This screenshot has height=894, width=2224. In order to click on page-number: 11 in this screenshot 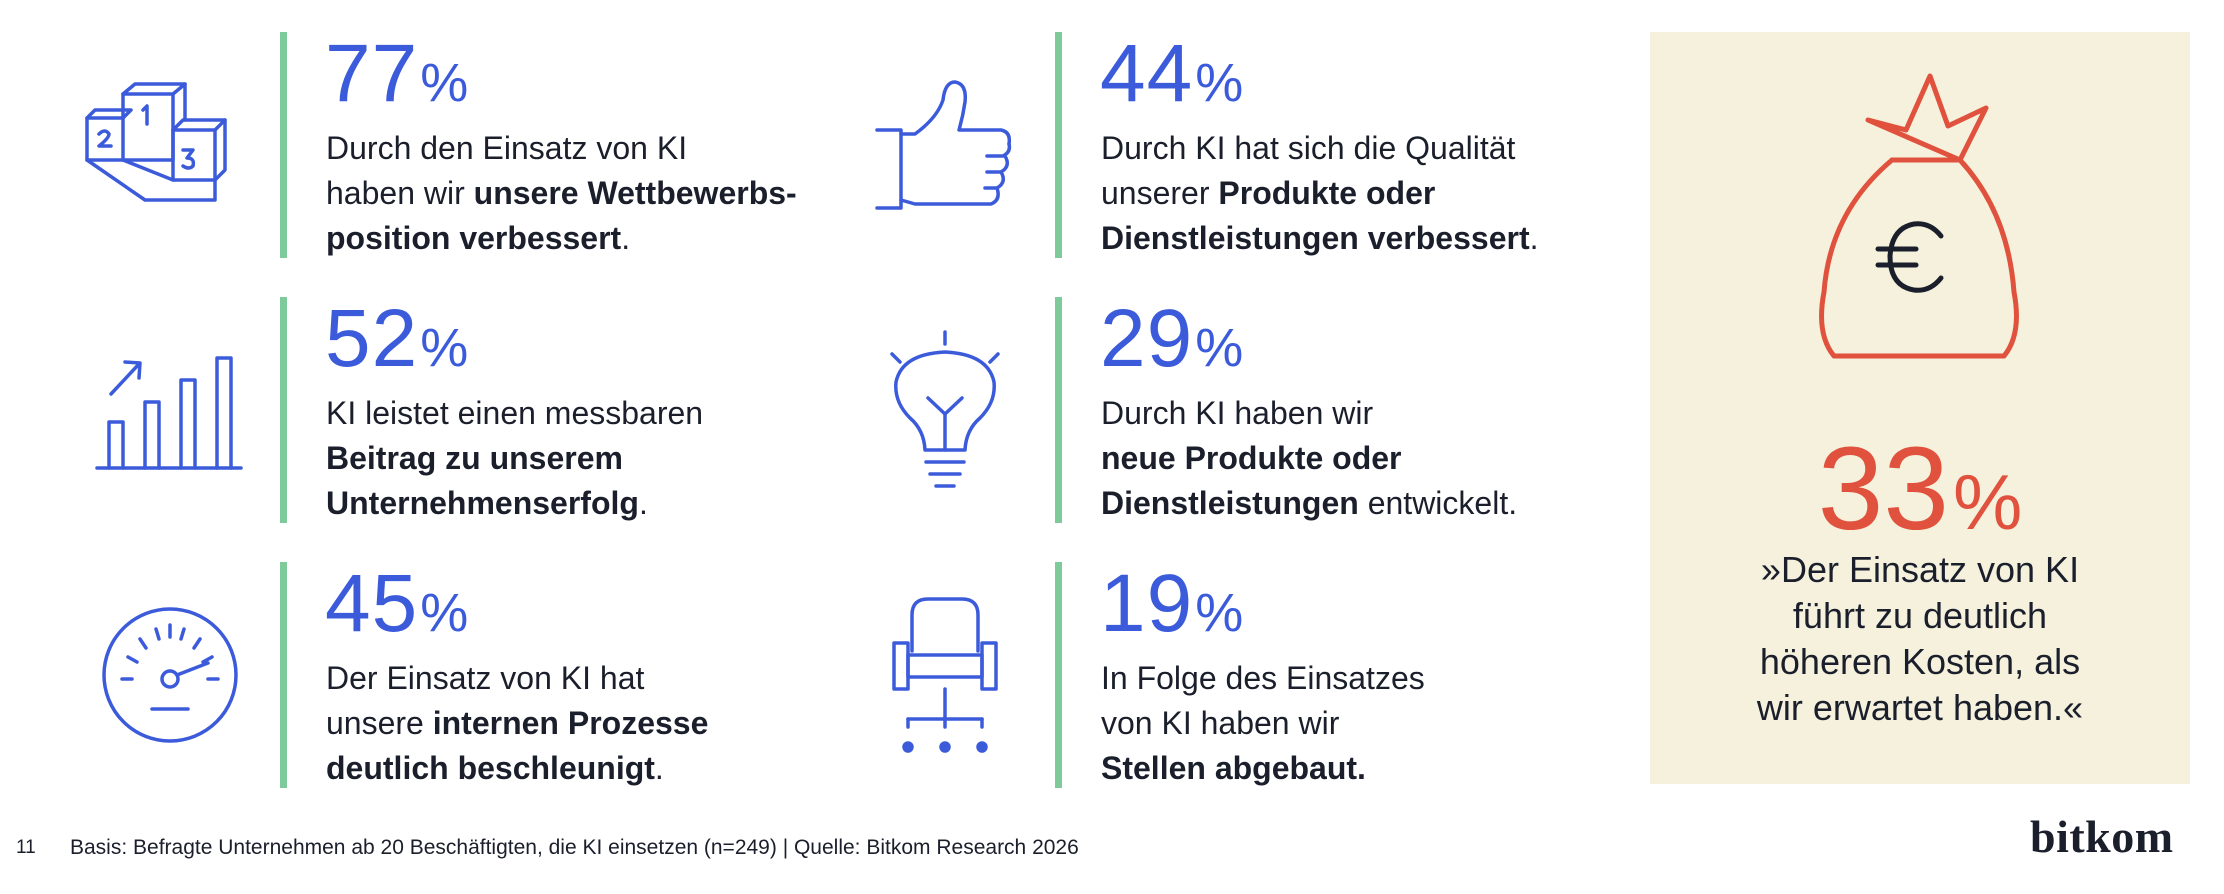, I will do `click(26, 847)`.